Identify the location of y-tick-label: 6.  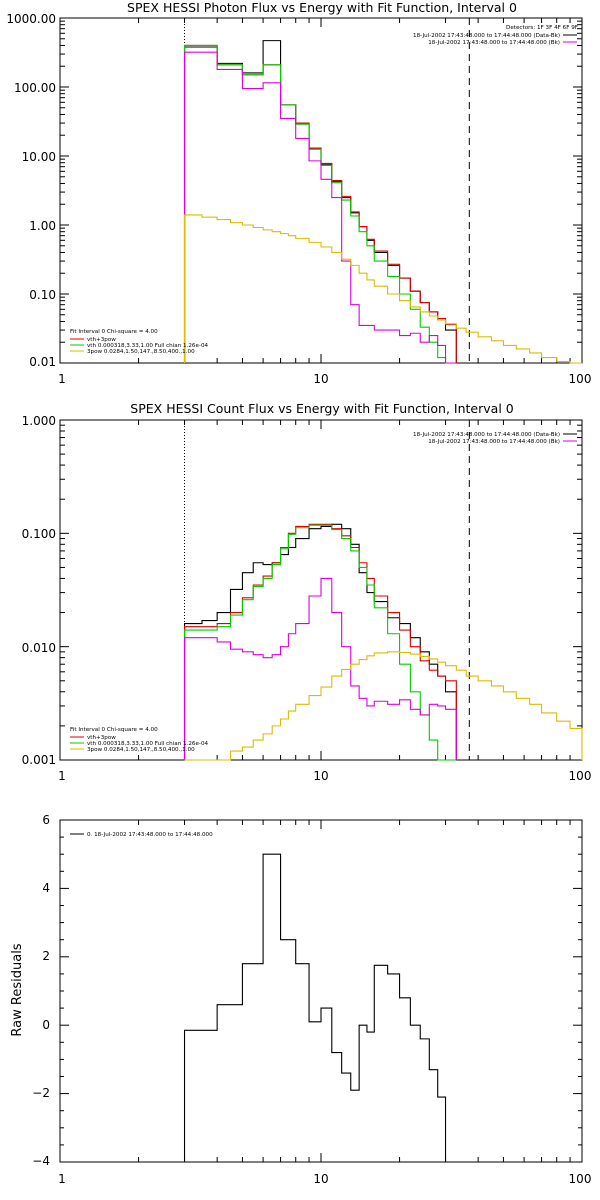
(46, 820).